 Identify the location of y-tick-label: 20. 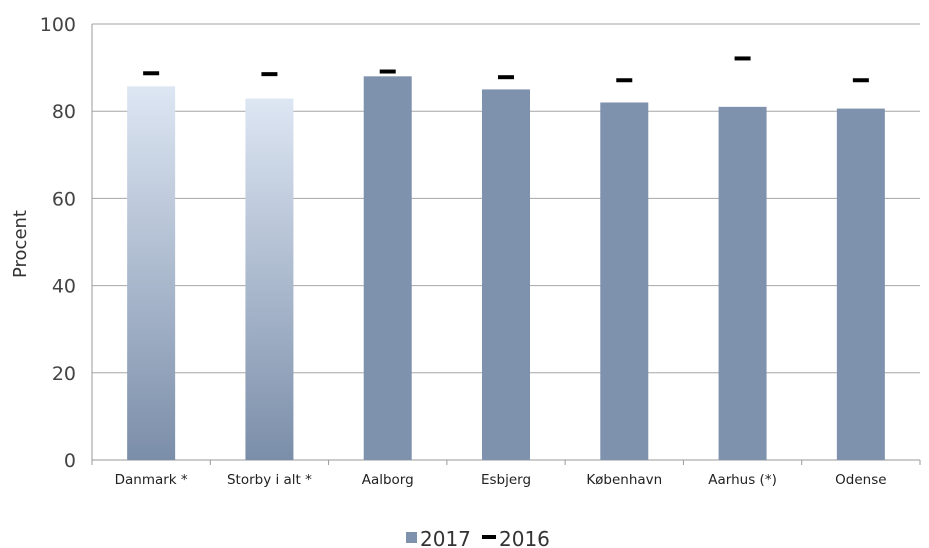
(64, 374).